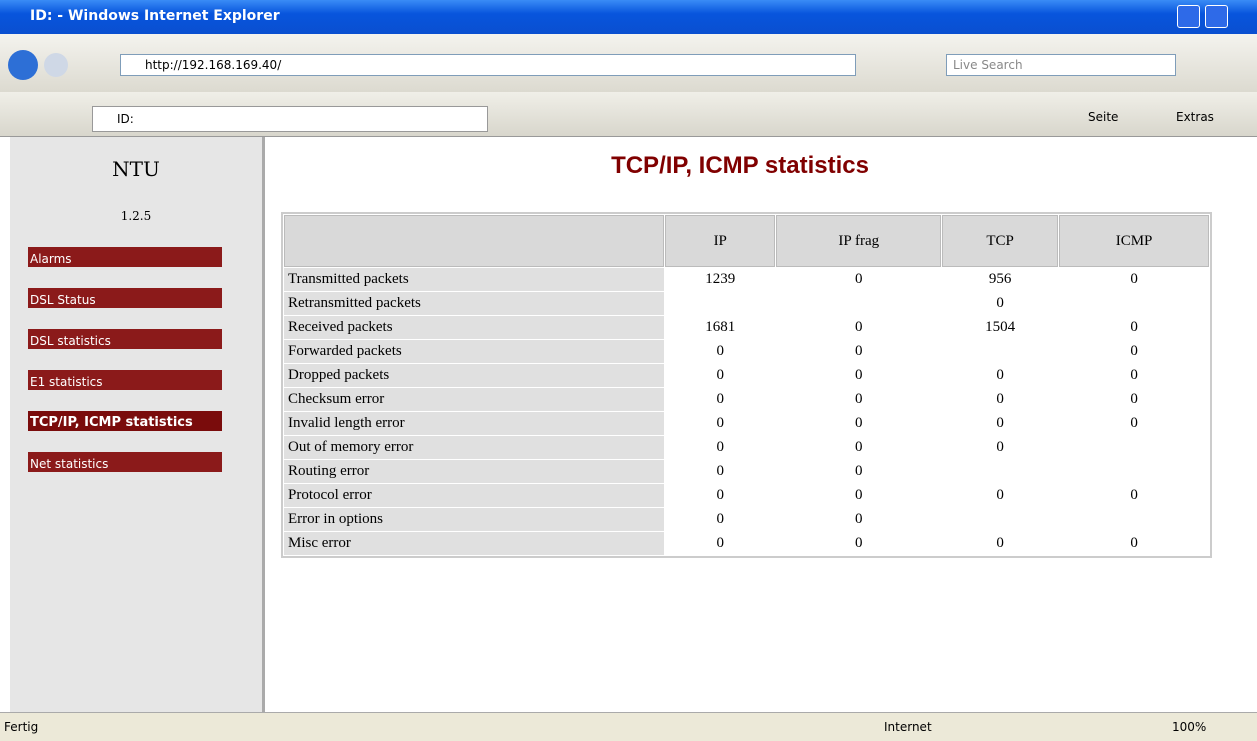 The height and width of the screenshot is (741, 1257). I want to click on table-row: Received packets 1681 0 1504 0, so click(746, 327).